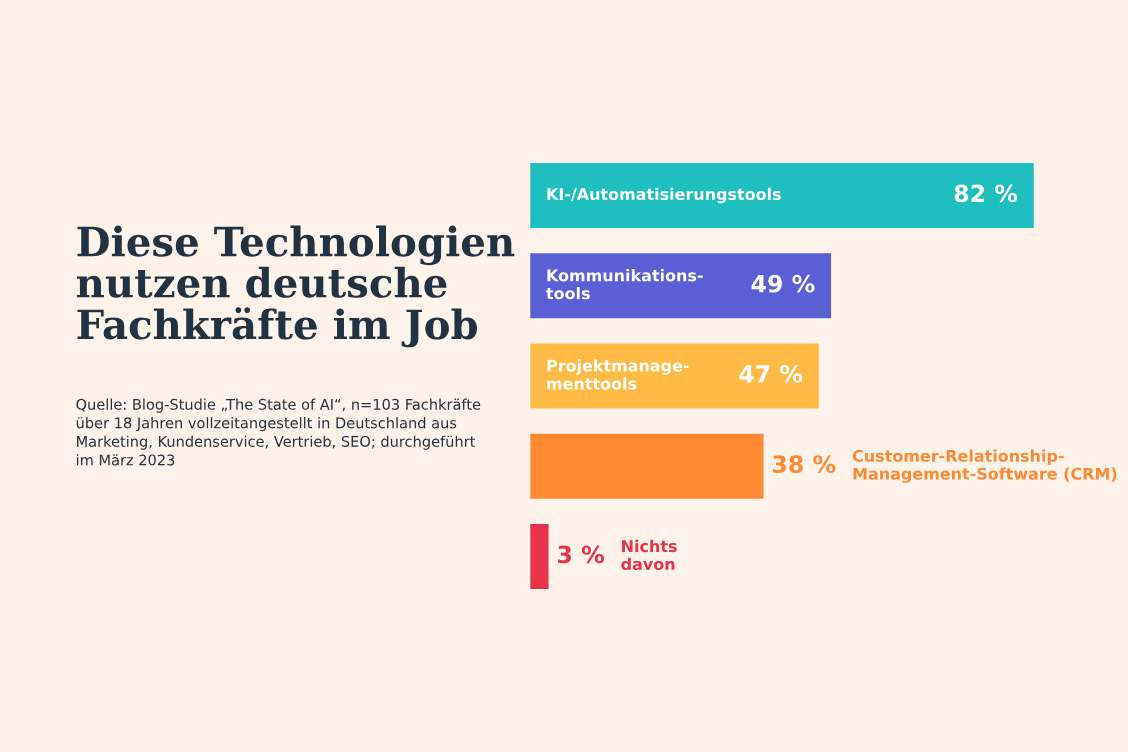 The image size is (1128, 752). What do you see at coordinates (771, 373) in the screenshot?
I see `data-label: 47 %` at bounding box center [771, 373].